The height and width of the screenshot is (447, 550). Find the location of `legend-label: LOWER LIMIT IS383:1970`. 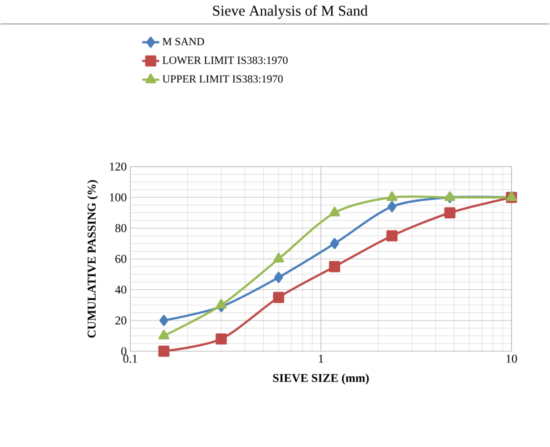

legend-label: LOWER LIMIT IS383:1970 is located at coordinates (225, 60).